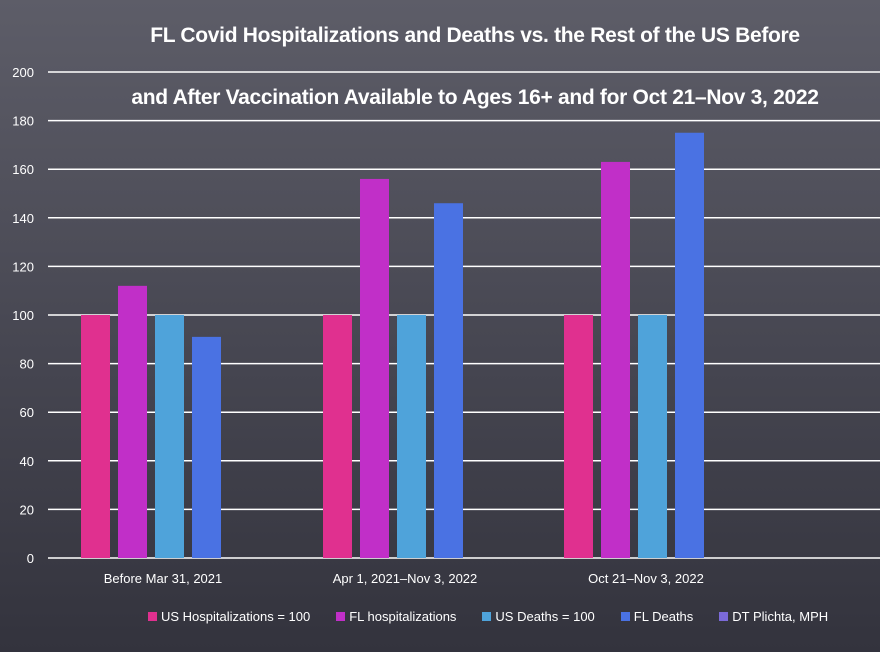  I want to click on legend-item: US Deaths = 100, so click(538, 616).